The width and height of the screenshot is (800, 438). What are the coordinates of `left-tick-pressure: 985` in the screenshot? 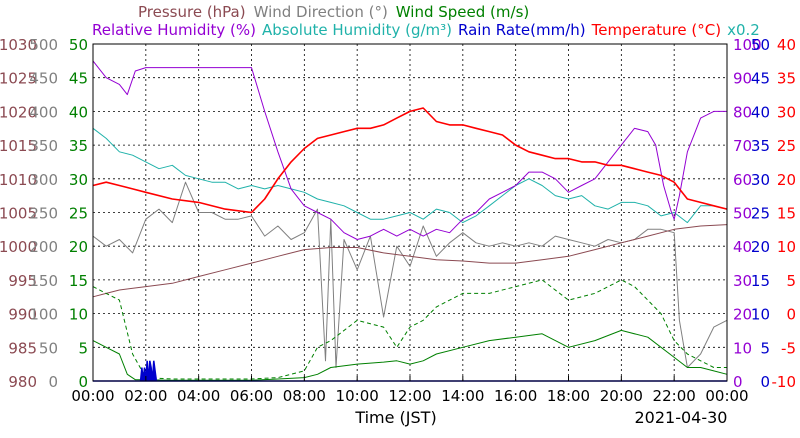 It's located at (22, 348).